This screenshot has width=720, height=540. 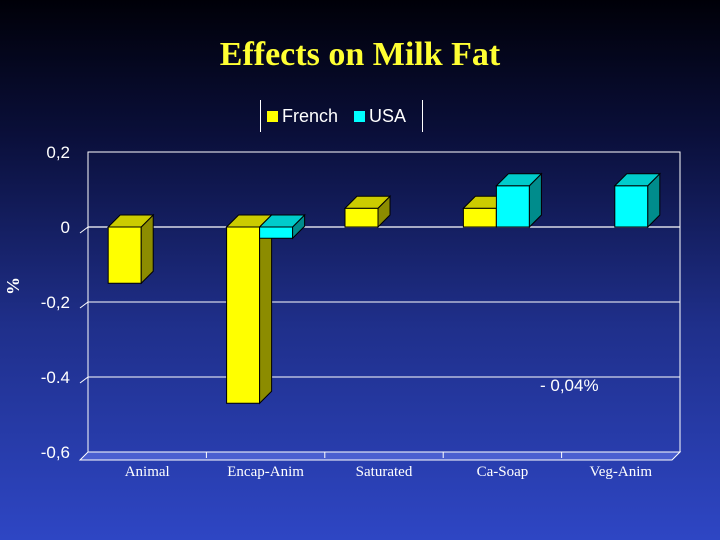 I want to click on y-tick-label: -0,2, so click(x=55, y=302).